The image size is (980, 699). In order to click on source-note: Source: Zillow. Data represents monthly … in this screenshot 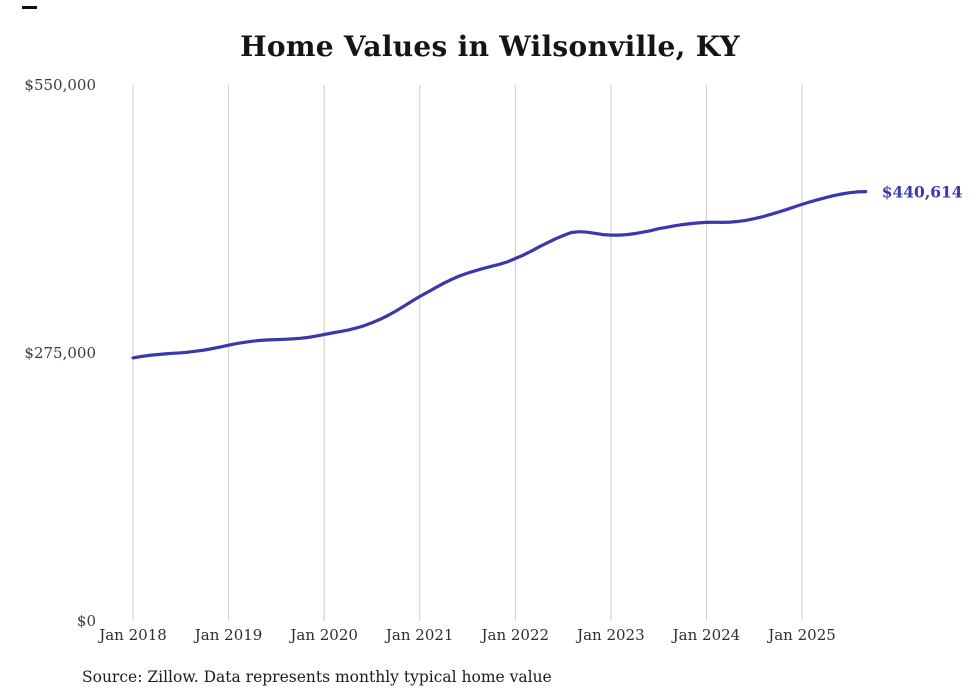, I will do `click(317, 677)`.